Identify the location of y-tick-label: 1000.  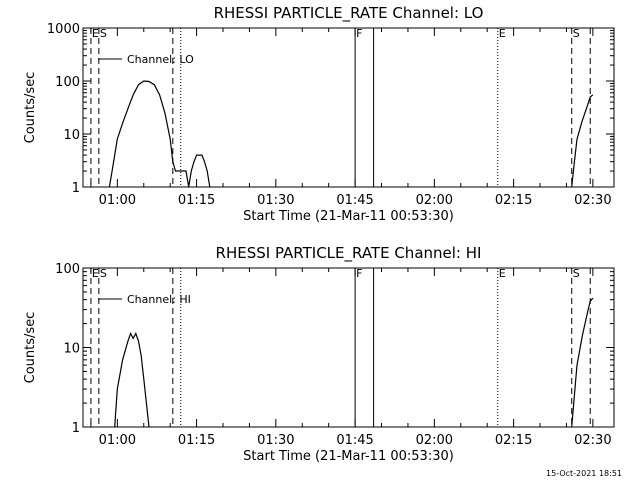
(63, 29).